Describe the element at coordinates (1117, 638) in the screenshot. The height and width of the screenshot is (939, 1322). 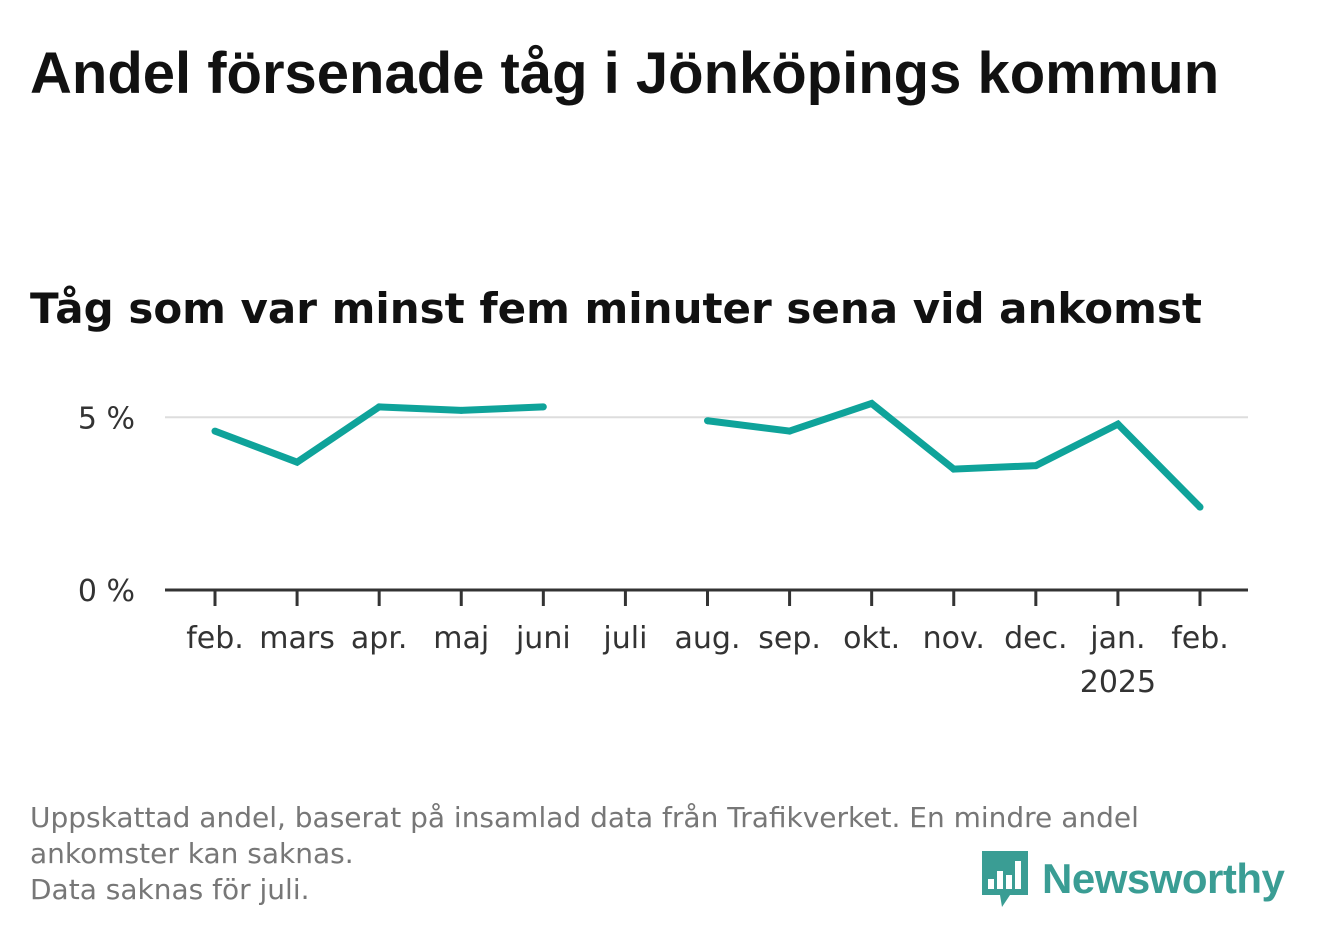
I see `x-tick-label: jan.` at that location.